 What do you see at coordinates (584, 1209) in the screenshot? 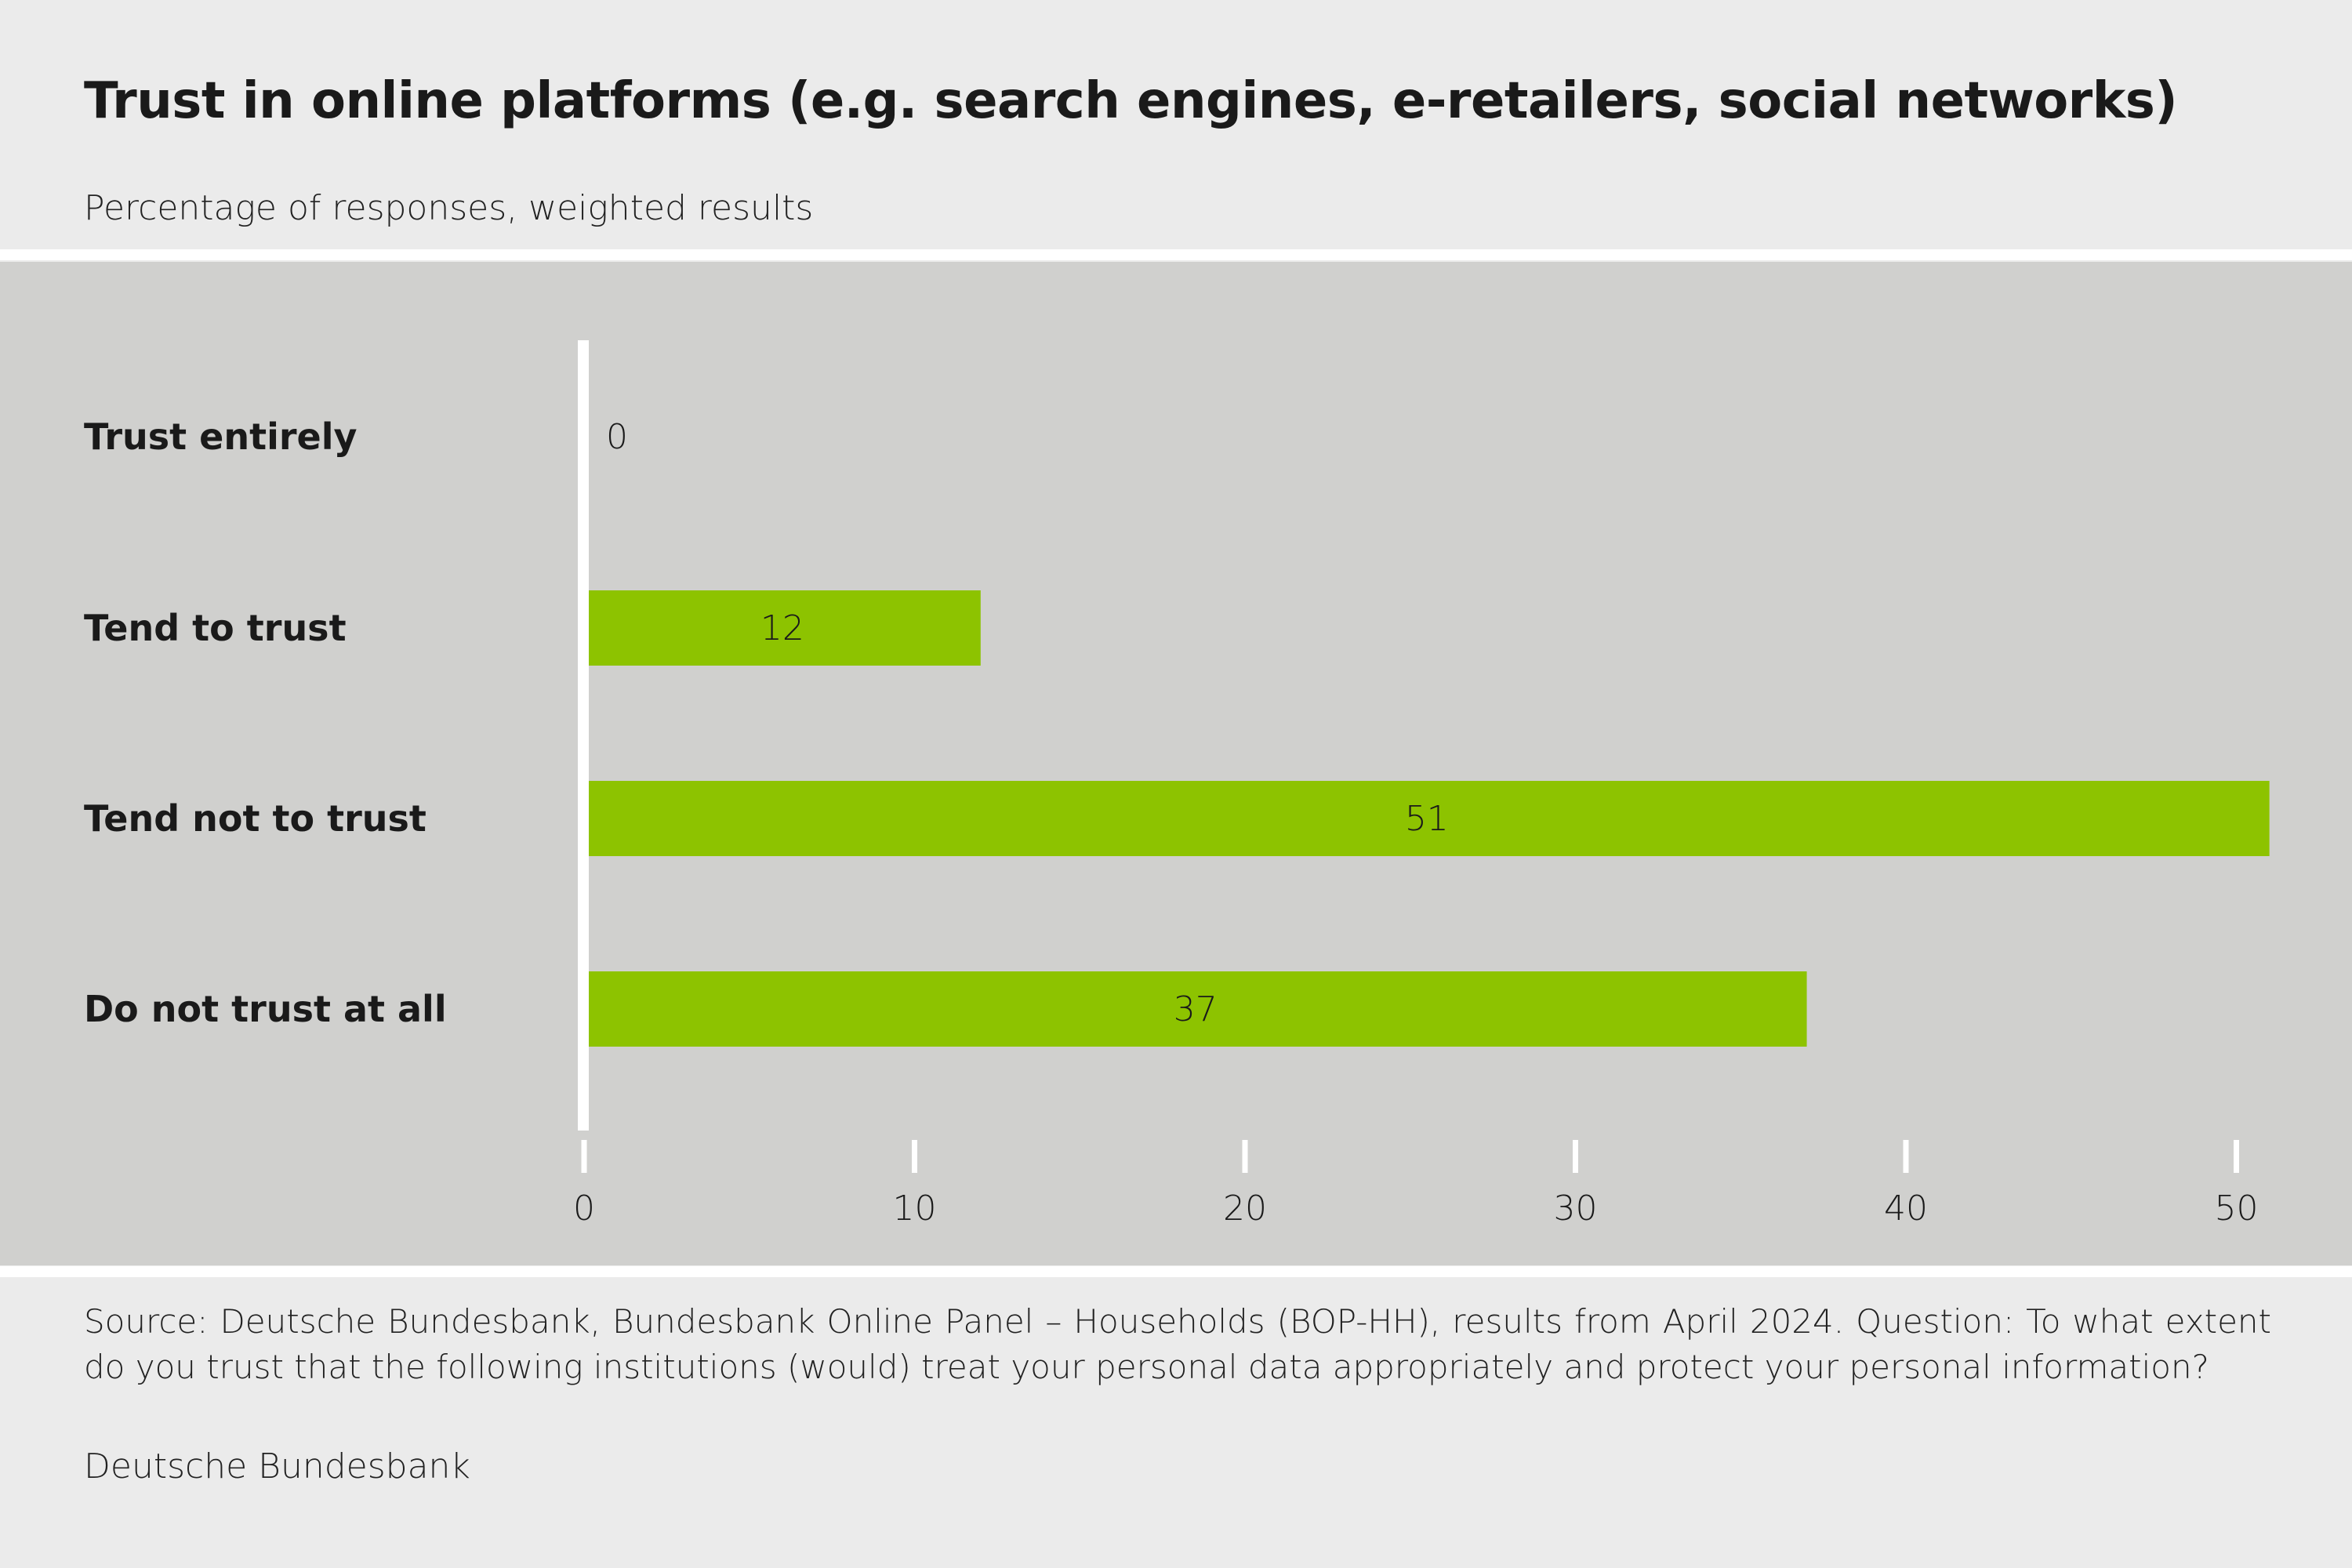
I see `x-tick-label: 0` at bounding box center [584, 1209].